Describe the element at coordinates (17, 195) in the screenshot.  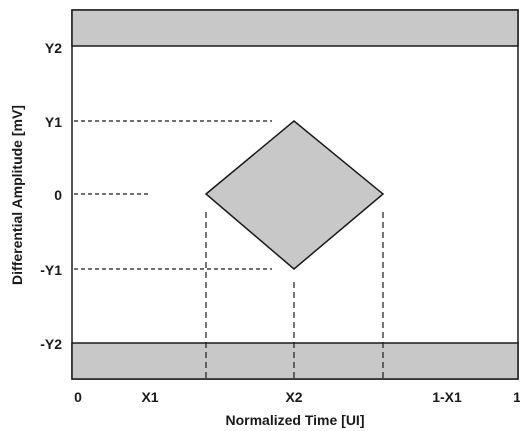
I see `y-axis-title: Differential Amplitude [mV]` at that location.